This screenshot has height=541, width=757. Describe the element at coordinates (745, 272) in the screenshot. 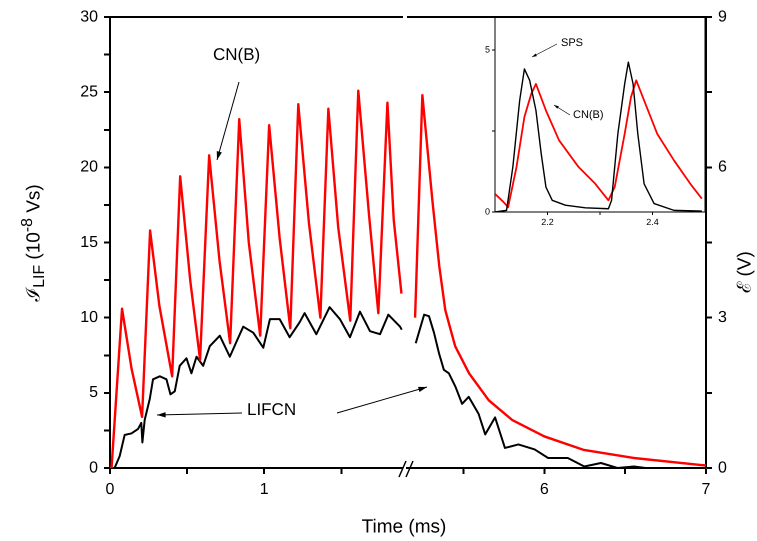

I see `y2-axis-title: ℰ (V)` at that location.